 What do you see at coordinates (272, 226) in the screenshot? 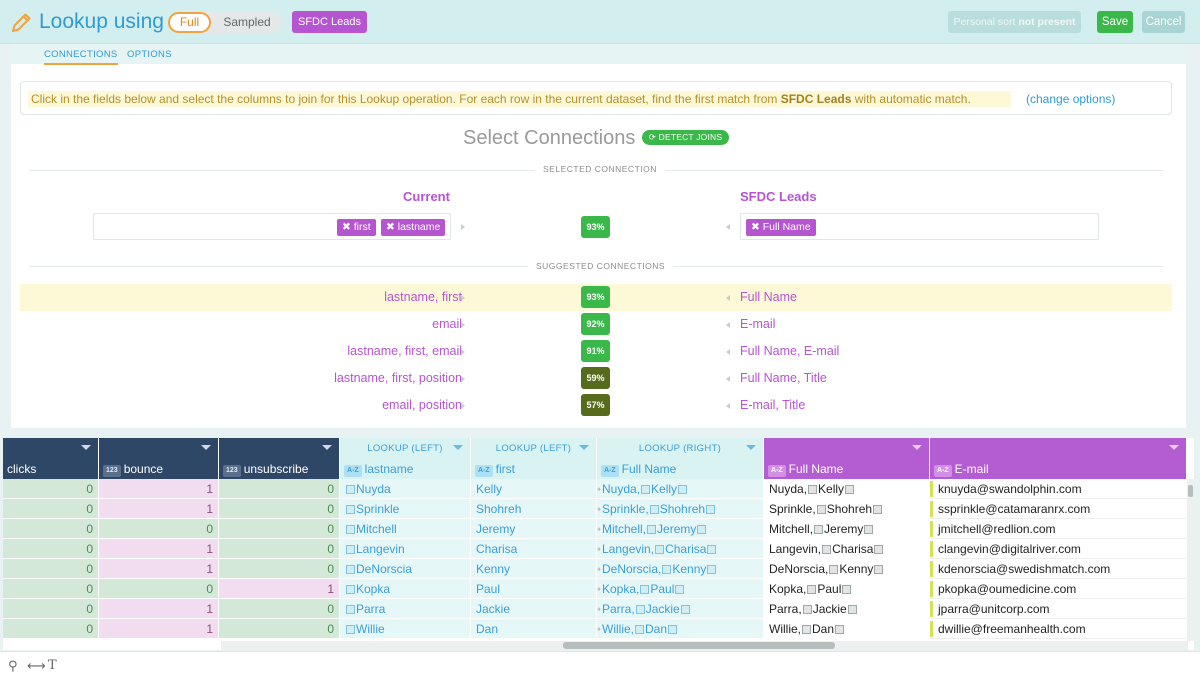
I see `current-columns-field: ✖ first ✖ lastname` at bounding box center [272, 226].